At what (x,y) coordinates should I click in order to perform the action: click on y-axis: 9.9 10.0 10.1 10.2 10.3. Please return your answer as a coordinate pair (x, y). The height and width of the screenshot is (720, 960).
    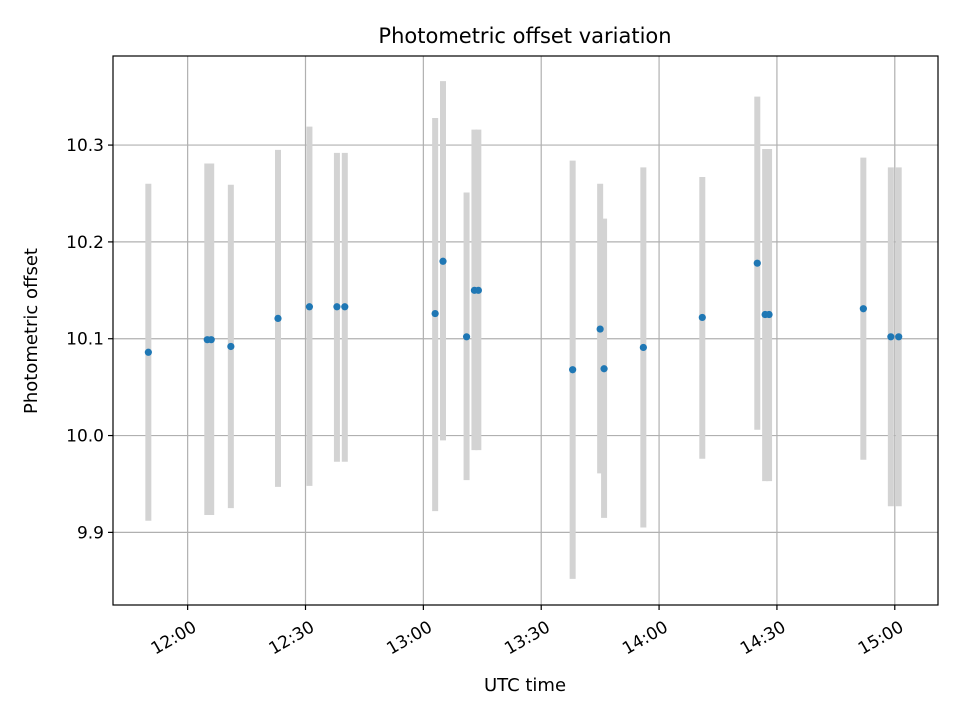
    Looking at the image, I should click on (89, 339).